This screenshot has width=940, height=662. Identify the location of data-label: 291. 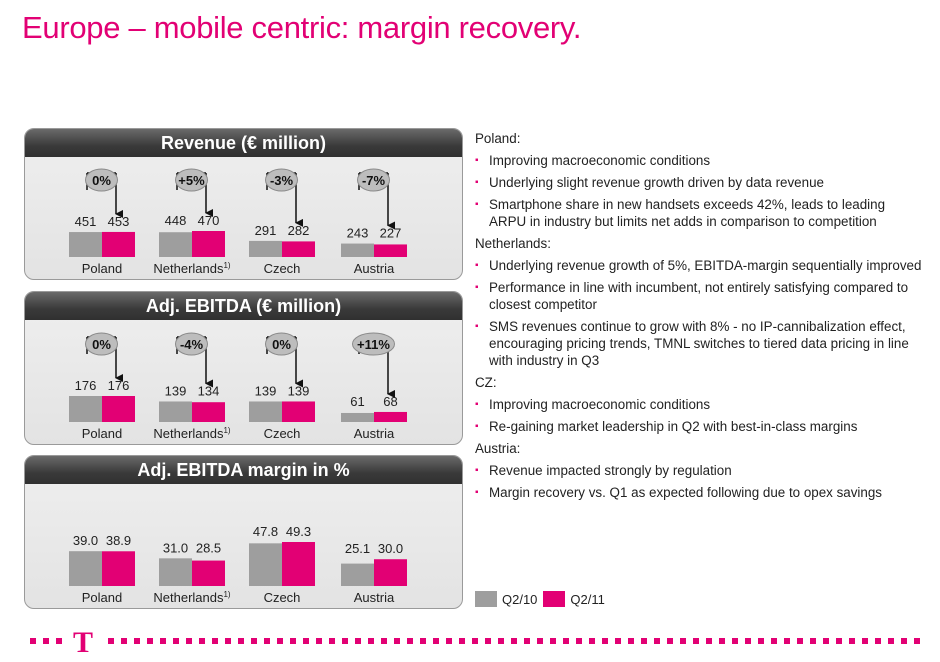
(266, 230).